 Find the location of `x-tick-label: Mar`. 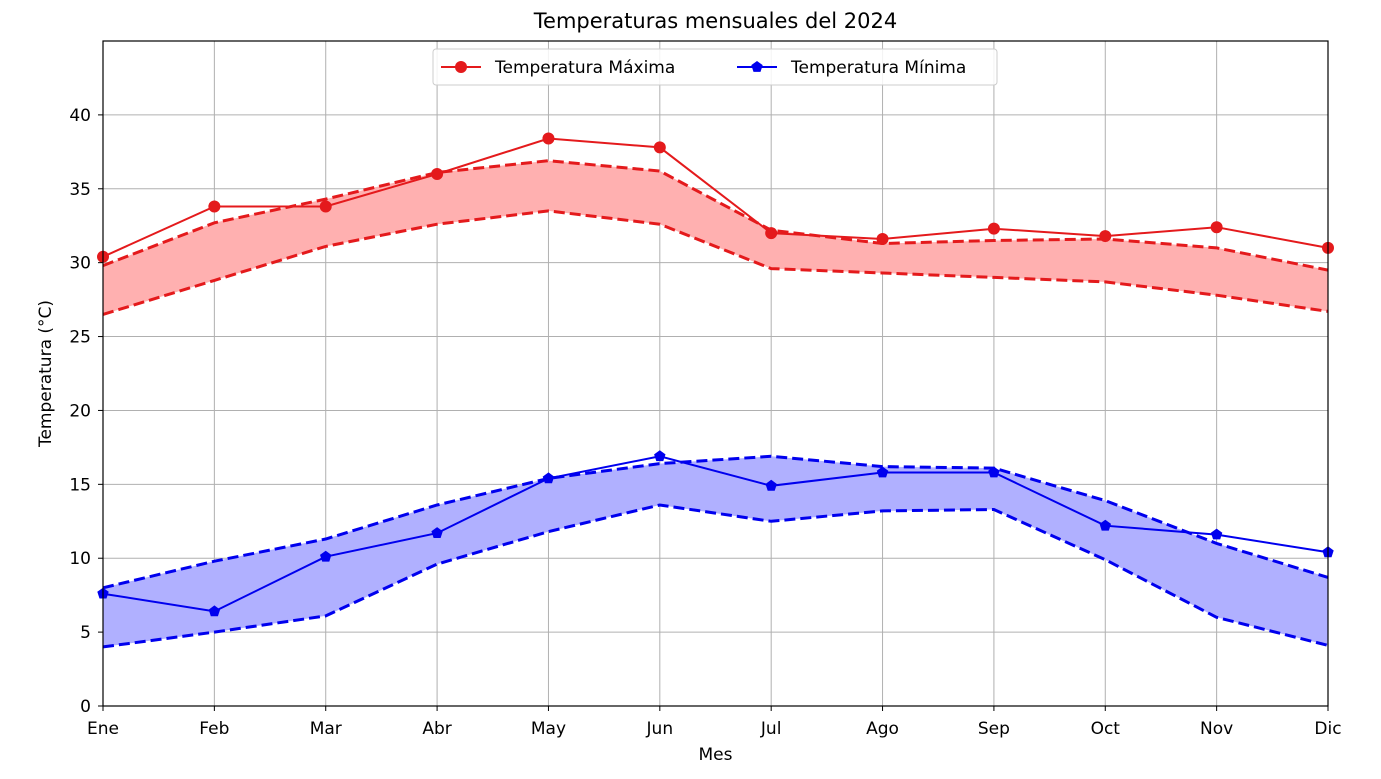

x-tick-label: Mar is located at coordinates (326, 729).